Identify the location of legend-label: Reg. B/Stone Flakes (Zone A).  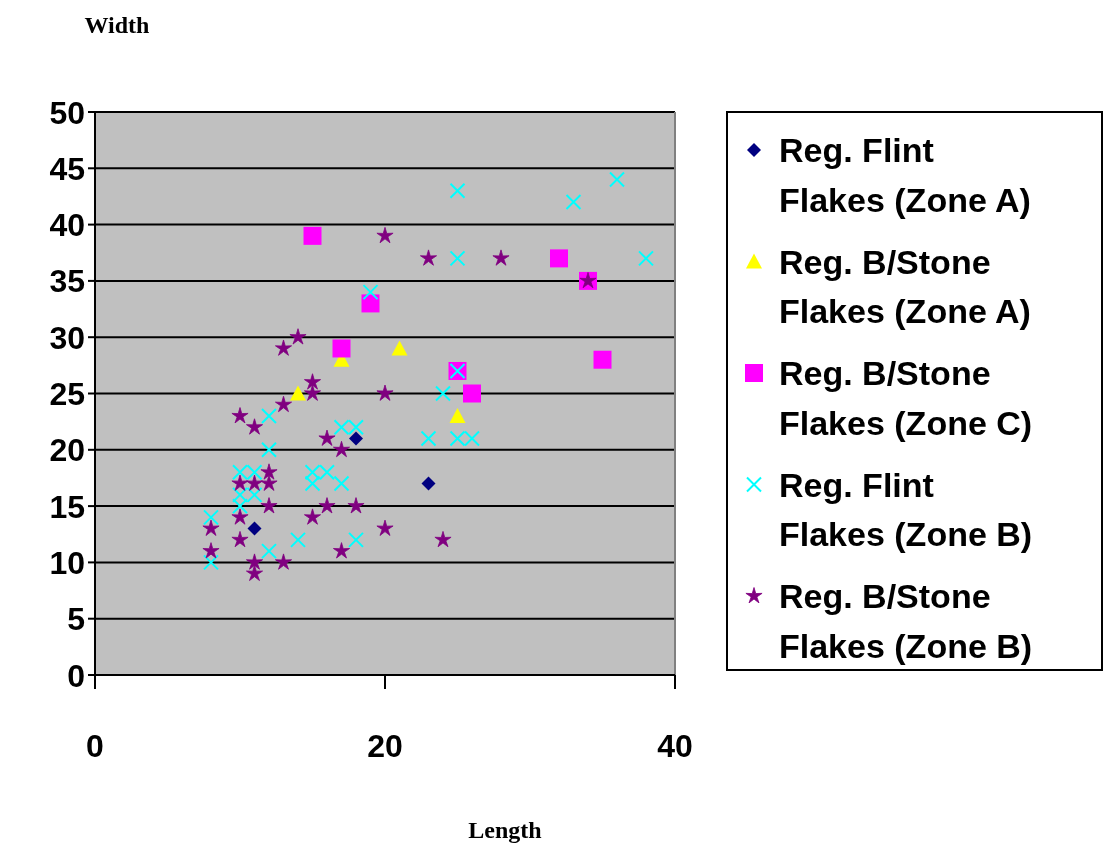
(905, 286).